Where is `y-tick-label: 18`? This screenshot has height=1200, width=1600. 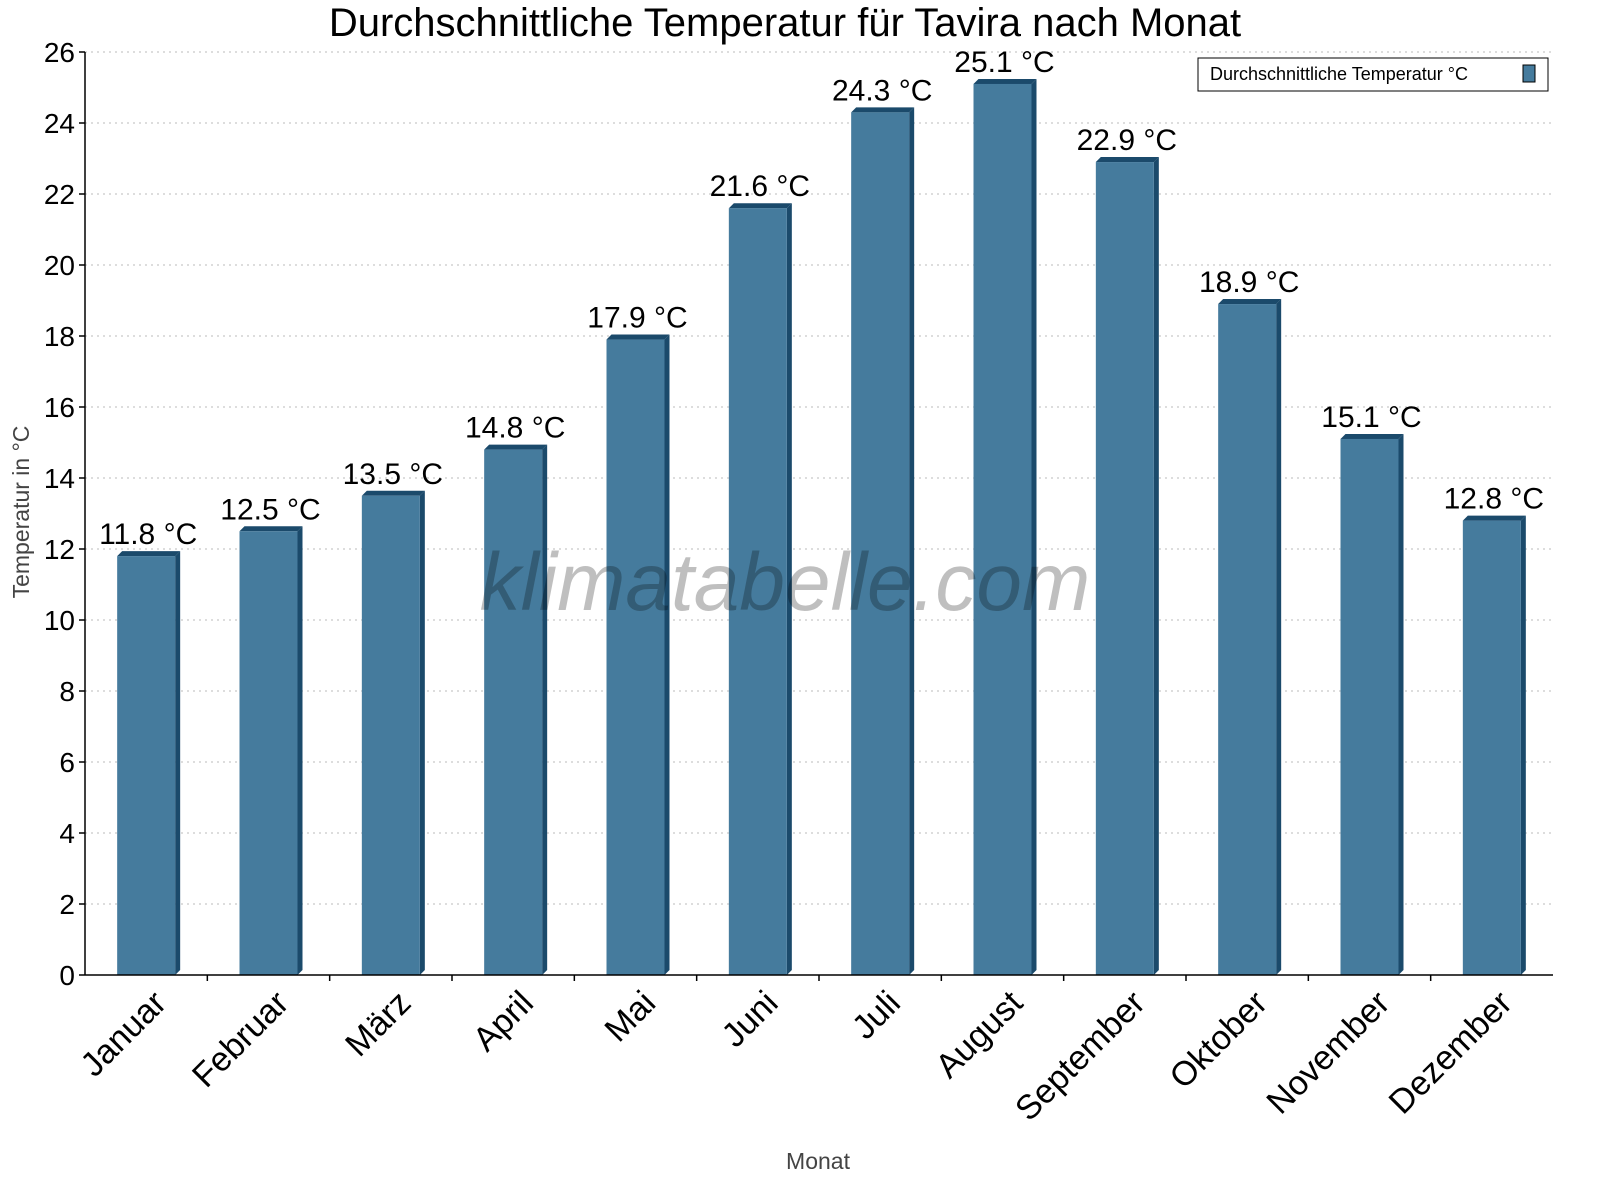
y-tick-label: 18 is located at coordinates (59, 336).